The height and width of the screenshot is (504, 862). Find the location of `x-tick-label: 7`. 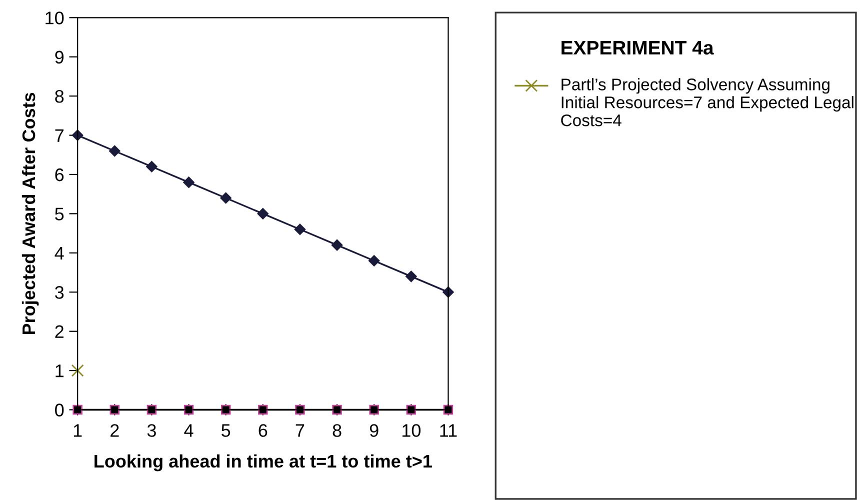

x-tick-label: 7 is located at coordinates (300, 430).